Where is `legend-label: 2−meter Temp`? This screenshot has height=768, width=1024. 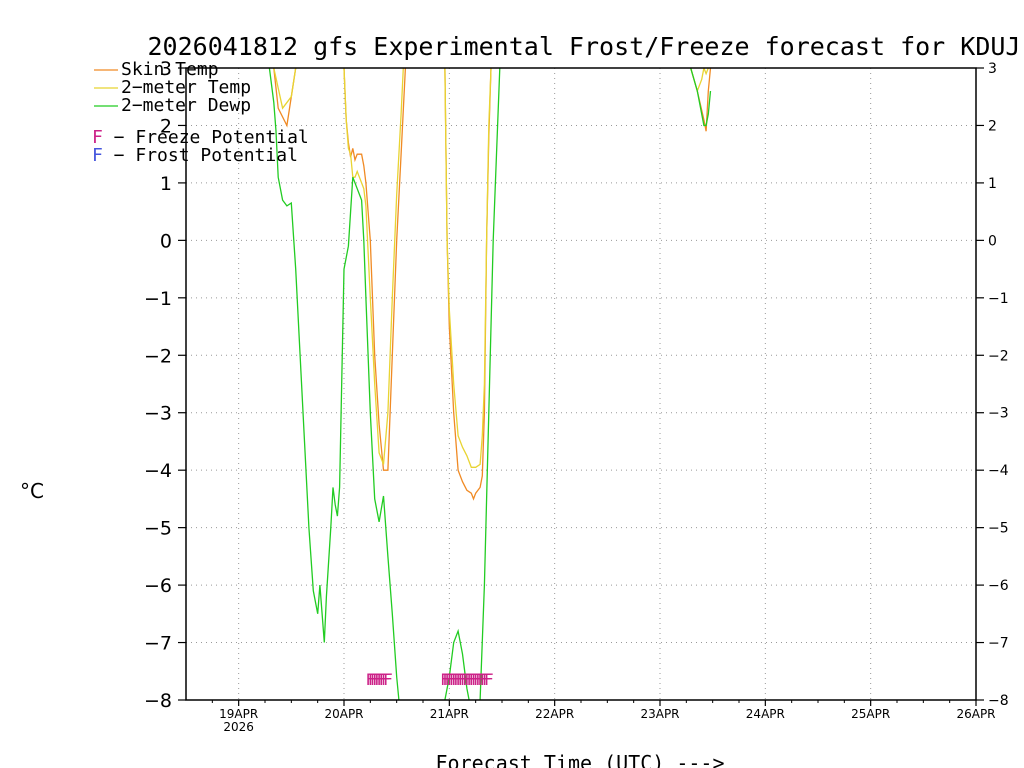 legend-label: 2−meter Temp is located at coordinates (186, 87).